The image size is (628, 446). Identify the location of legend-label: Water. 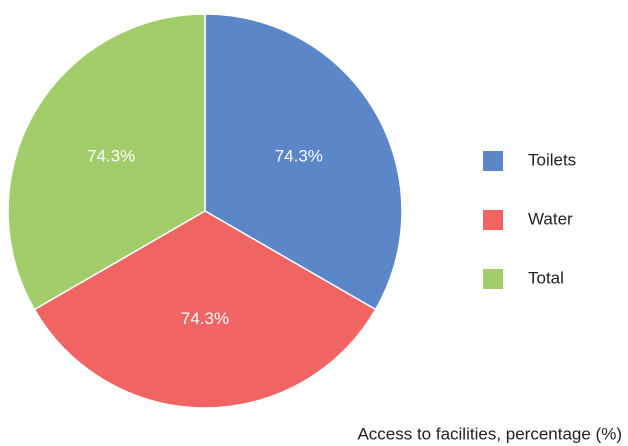
(550, 218).